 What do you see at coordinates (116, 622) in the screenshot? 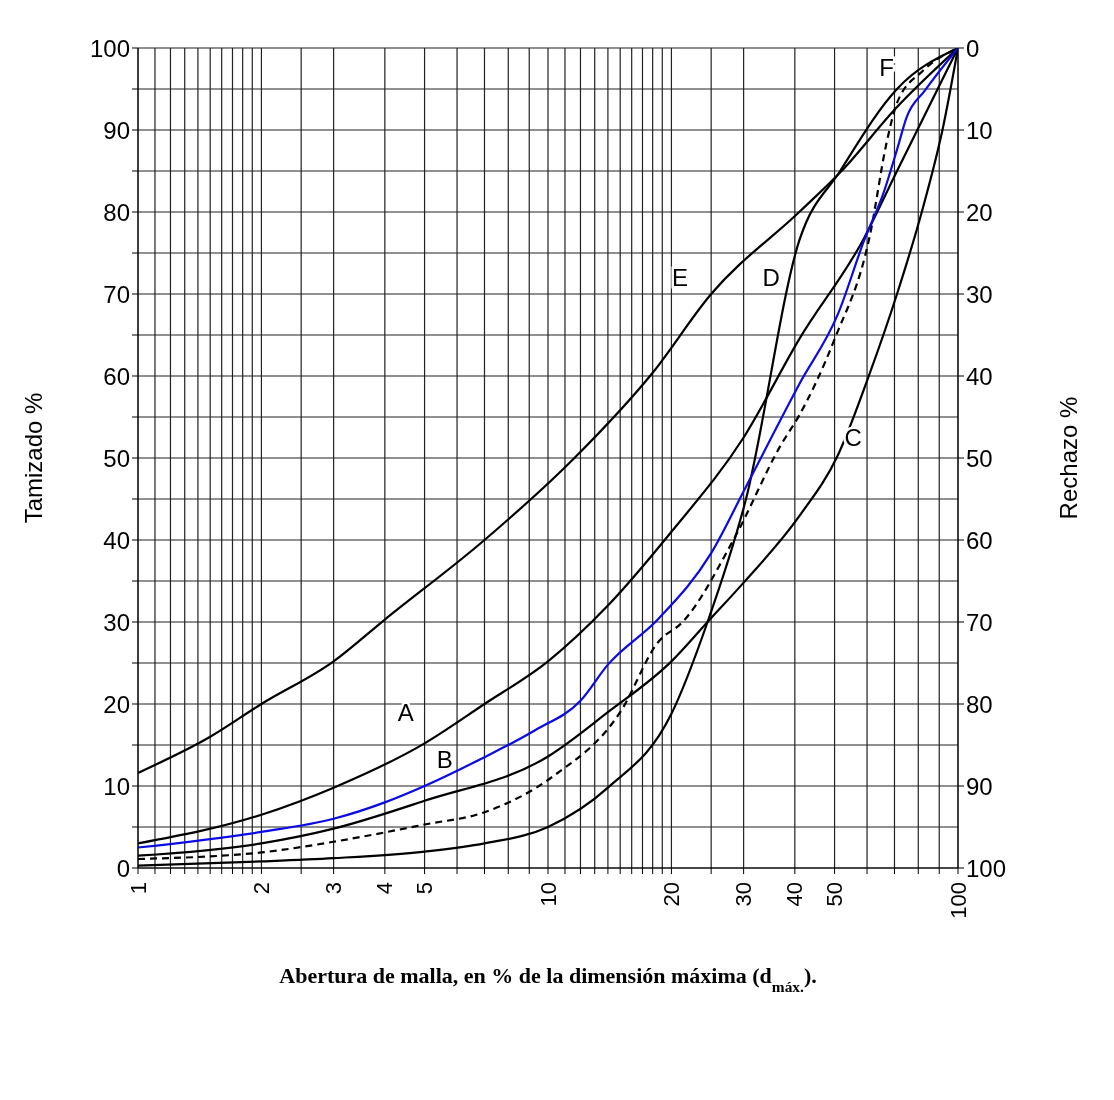
I see `y-tick-label: 30` at bounding box center [116, 622].